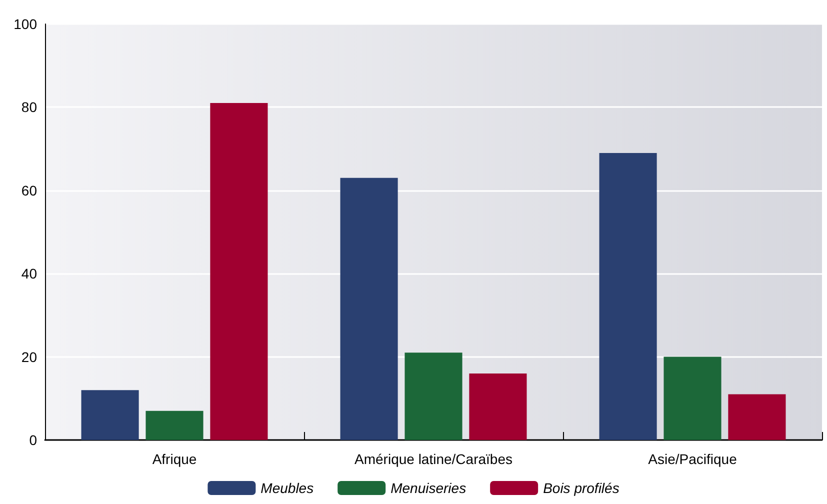 The height and width of the screenshot is (504, 827). Describe the element at coordinates (581, 488) in the screenshot. I see `legend-label: Bois profilés` at that location.